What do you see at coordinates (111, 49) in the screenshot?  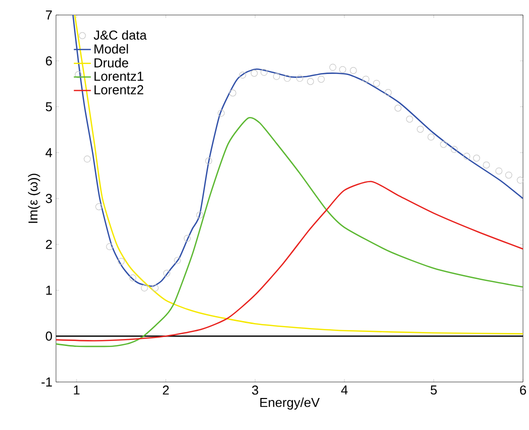 I see `legend-label: Model` at bounding box center [111, 49].